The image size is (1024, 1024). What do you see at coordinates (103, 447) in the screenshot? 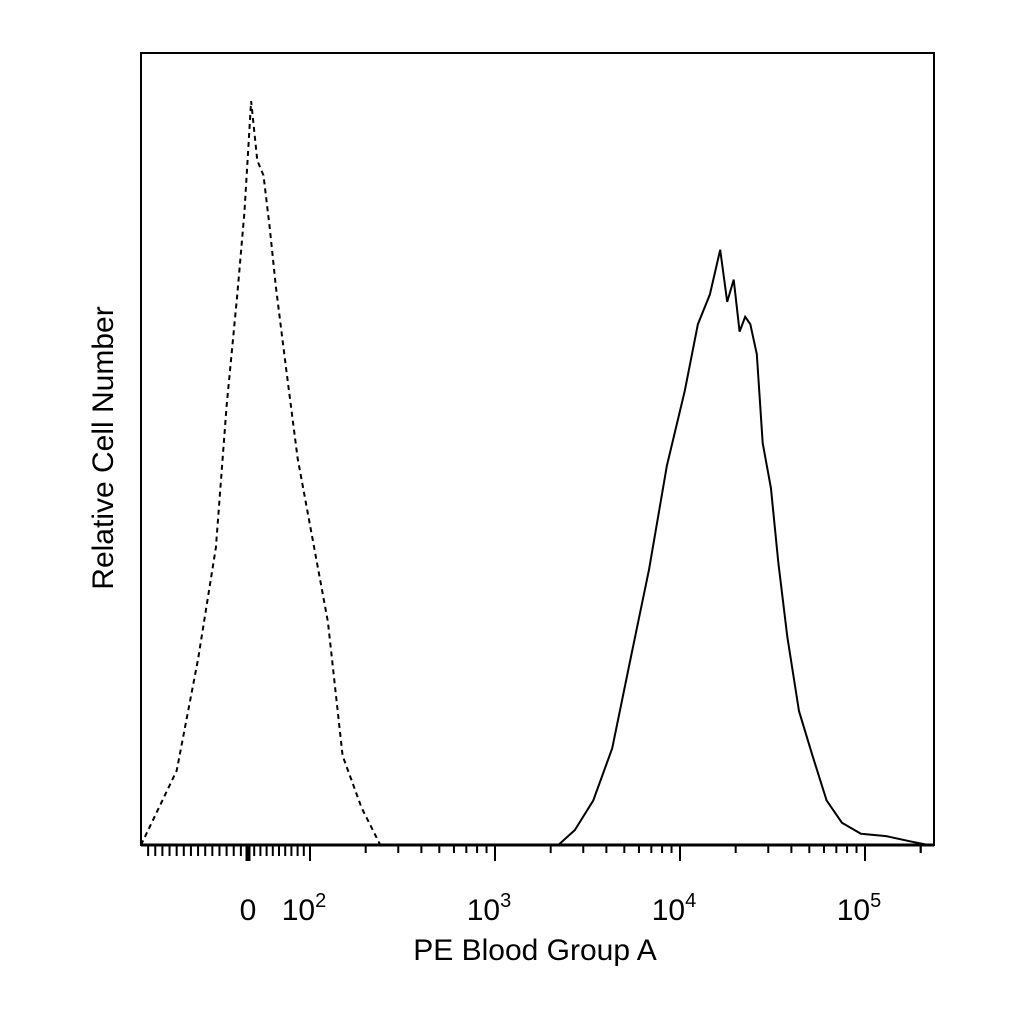
I see `y-axis-title: Relative Cell Number` at bounding box center [103, 447].